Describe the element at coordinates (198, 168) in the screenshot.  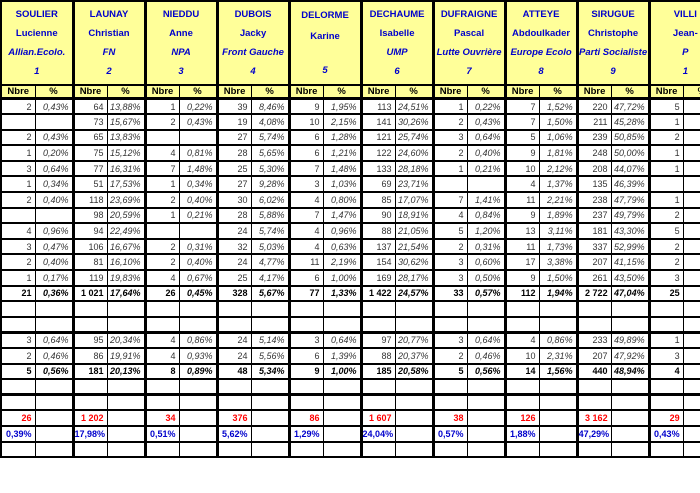
I see `cell-pct: 1,48%` at that location.